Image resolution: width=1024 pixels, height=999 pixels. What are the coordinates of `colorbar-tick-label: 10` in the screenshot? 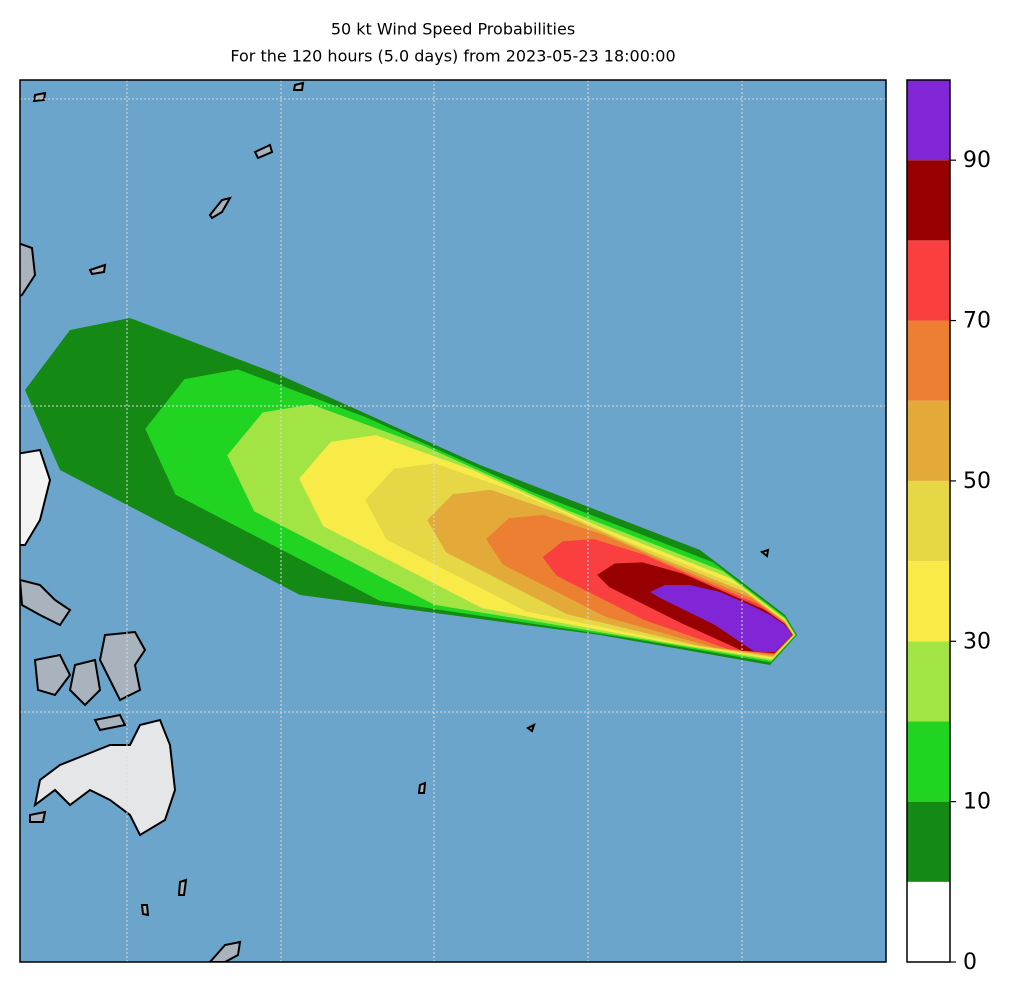 It's located at (977, 802).